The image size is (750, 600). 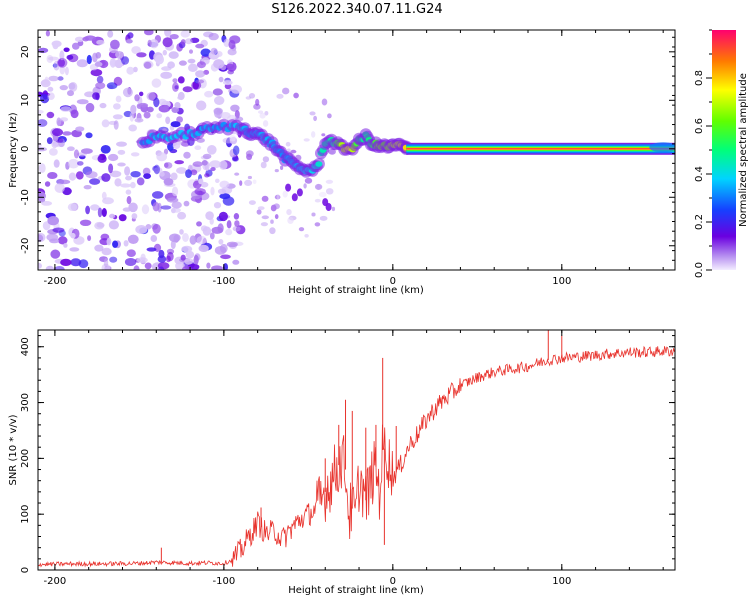 What do you see at coordinates (13, 150) in the screenshot?
I see `spectrogram-ylabel: Frequency (Hz)` at bounding box center [13, 150].